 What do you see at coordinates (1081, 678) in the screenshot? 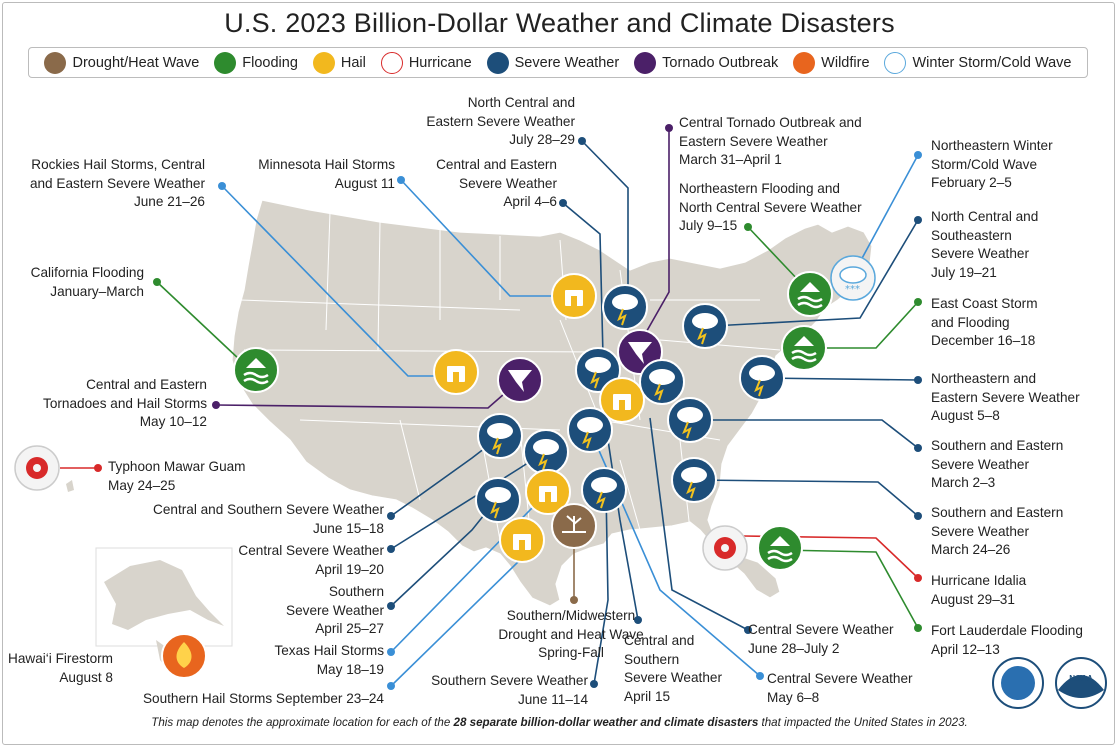
I see `noaa-logo-text: NOAA` at bounding box center [1081, 678].